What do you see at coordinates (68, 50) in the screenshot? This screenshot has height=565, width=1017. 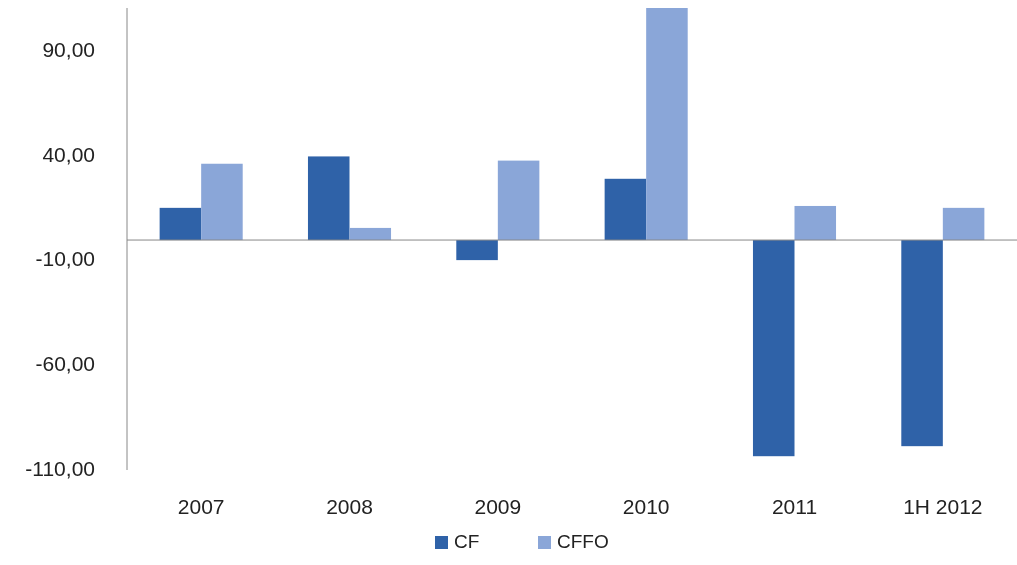 I see `y-tick-label: 90,00` at bounding box center [68, 50].